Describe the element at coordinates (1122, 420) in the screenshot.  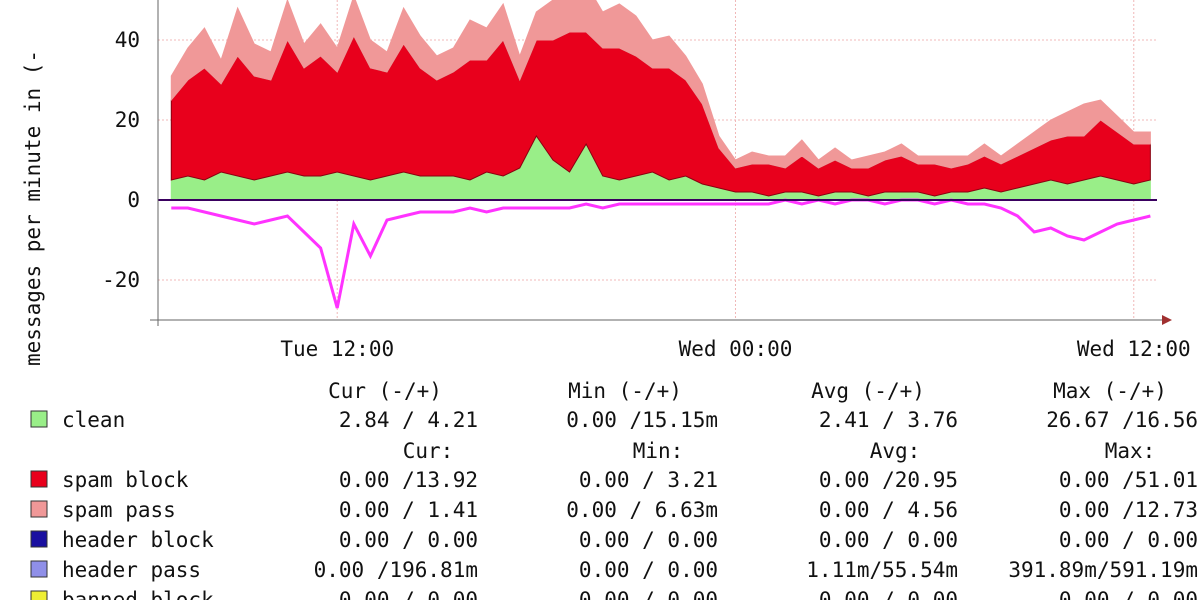
I see `legend-value: 26.67 /16.56` at that location.